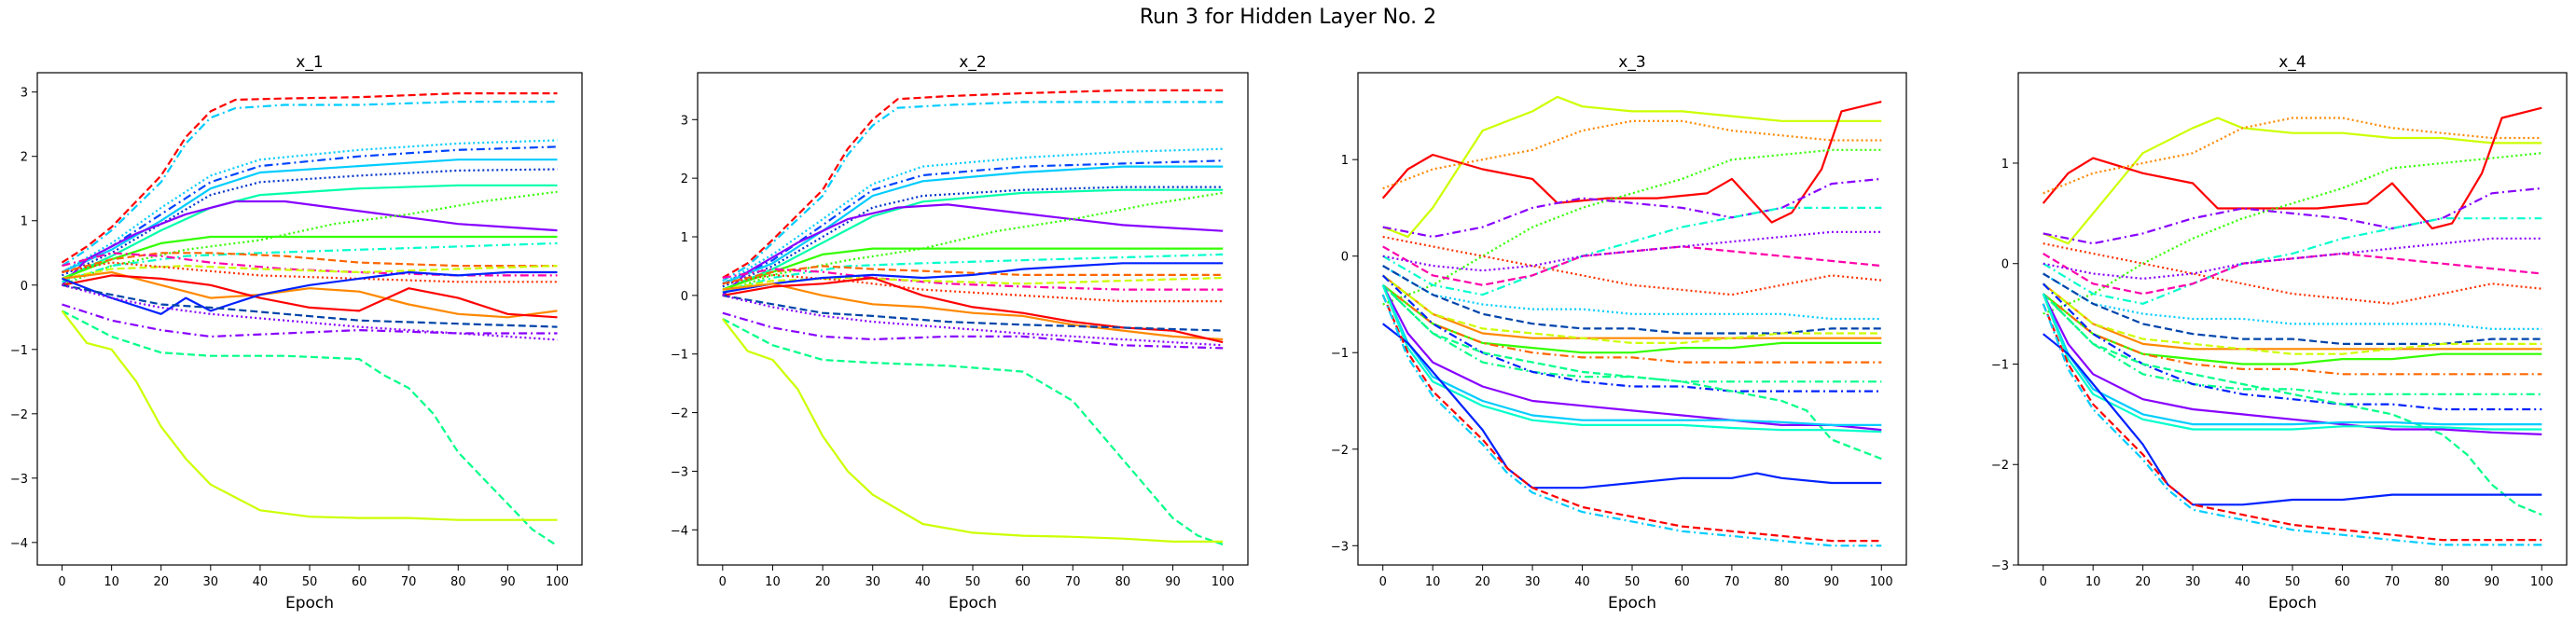 The width and height of the screenshot is (2576, 620). I want to click on x-tick-label: 40, so click(923, 582).